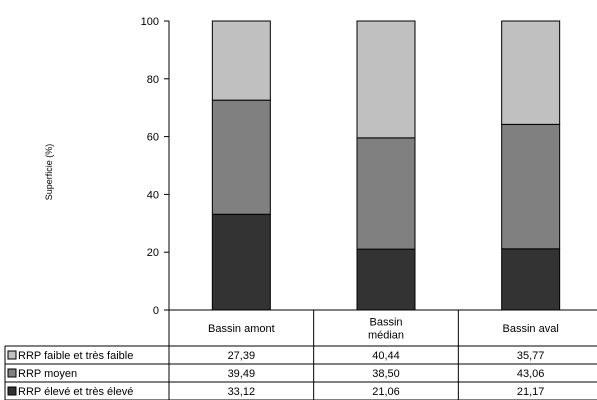 This screenshot has height=400, width=597. Describe the element at coordinates (531, 392) in the screenshot. I see `data-value: 21,17` at that location.